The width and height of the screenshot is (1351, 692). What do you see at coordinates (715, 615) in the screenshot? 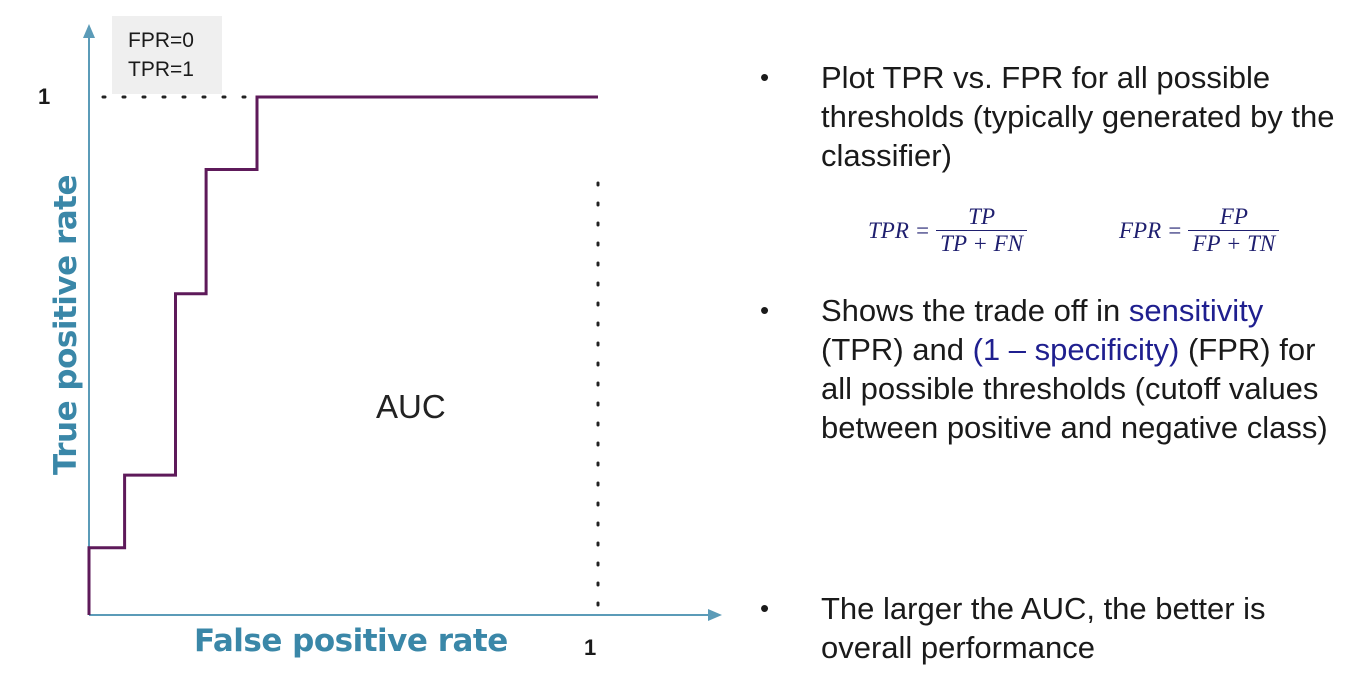
I see `x-axis-arrow` at bounding box center [715, 615].